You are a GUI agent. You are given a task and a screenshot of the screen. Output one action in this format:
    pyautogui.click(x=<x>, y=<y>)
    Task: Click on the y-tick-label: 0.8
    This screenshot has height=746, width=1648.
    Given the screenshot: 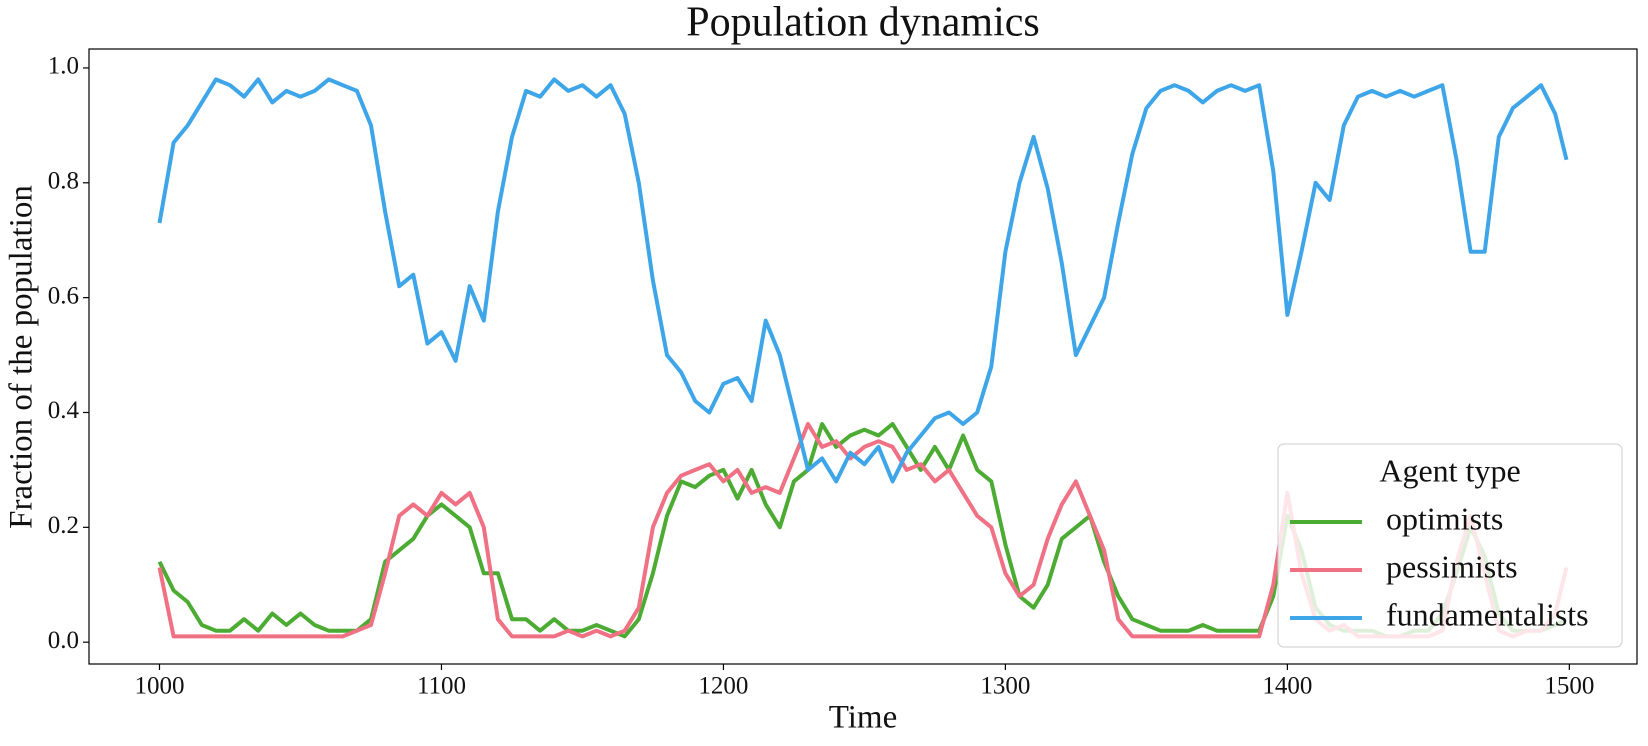 What is the action you would take?
    pyautogui.click(x=63, y=181)
    